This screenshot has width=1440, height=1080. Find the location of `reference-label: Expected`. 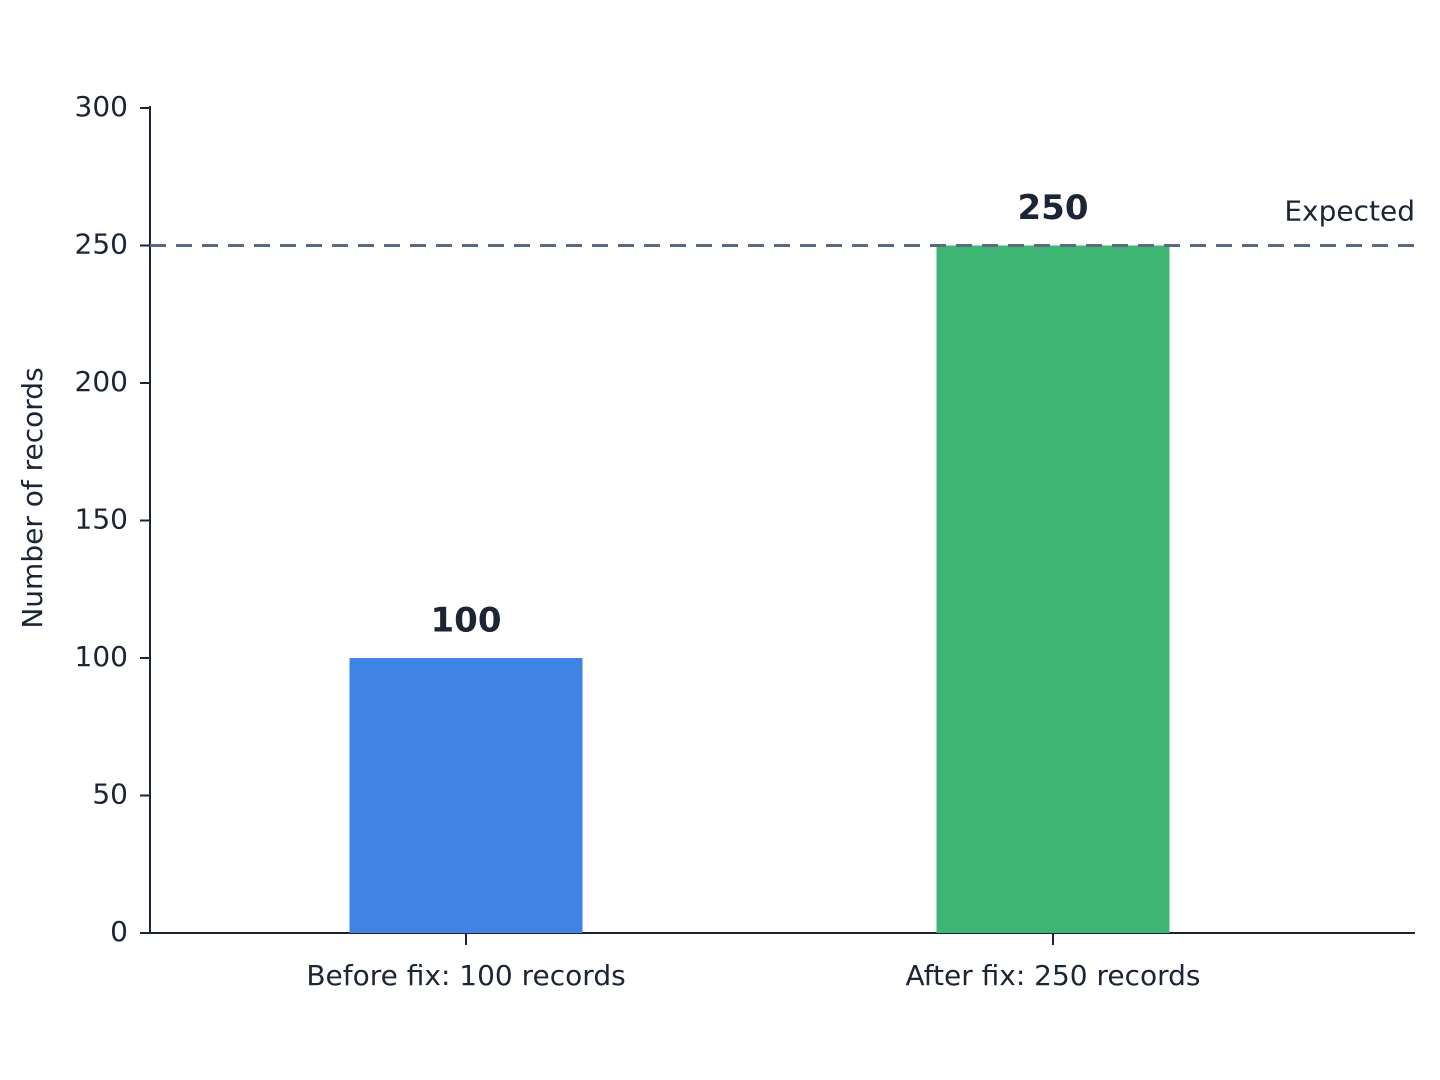

reference-label: Expected is located at coordinates (1349, 211).